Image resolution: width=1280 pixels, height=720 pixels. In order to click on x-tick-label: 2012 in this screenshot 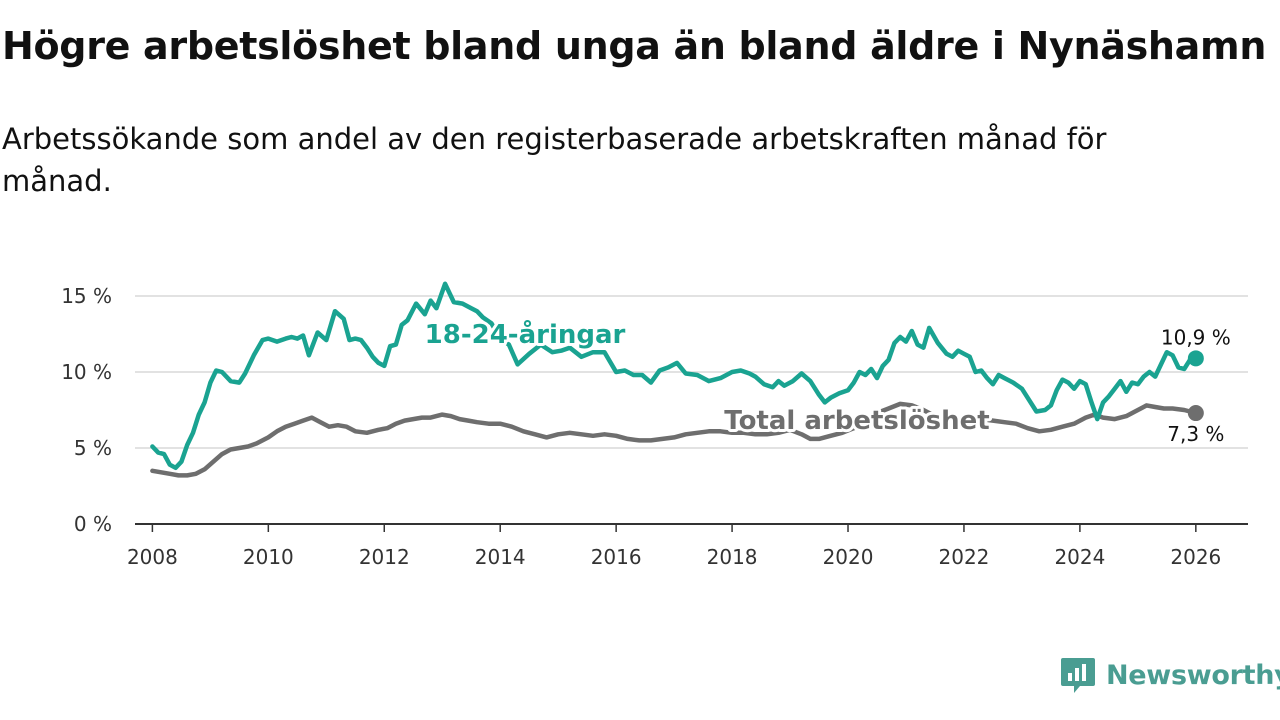, I will do `click(384, 557)`.